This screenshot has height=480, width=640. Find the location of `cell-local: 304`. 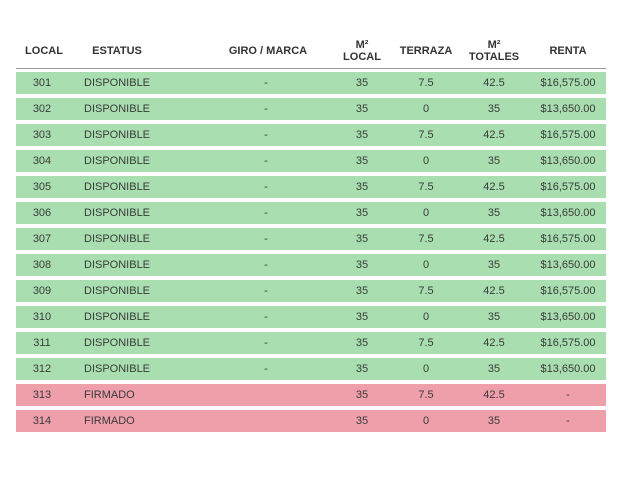

cell-local: 304 is located at coordinates (42, 161).